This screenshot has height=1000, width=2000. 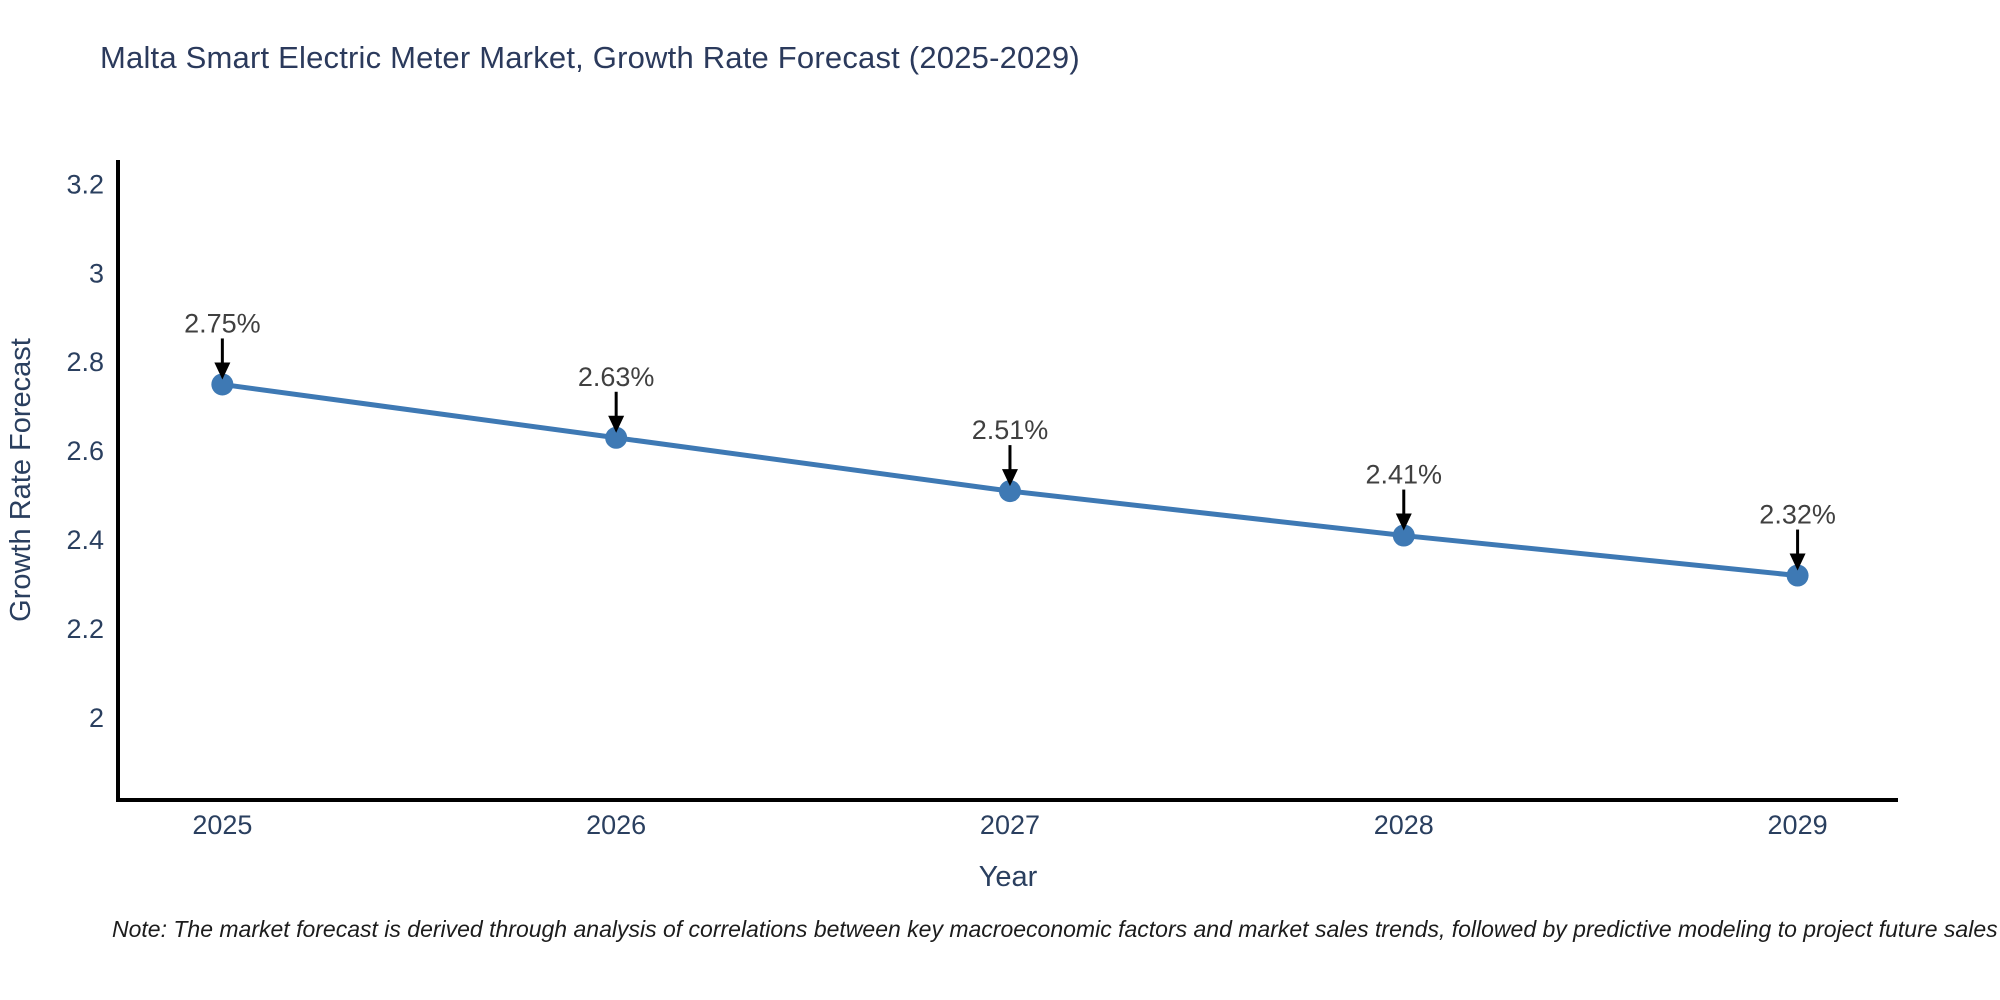 I want to click on y-tick-label: 2, so click(x=96, y=718).